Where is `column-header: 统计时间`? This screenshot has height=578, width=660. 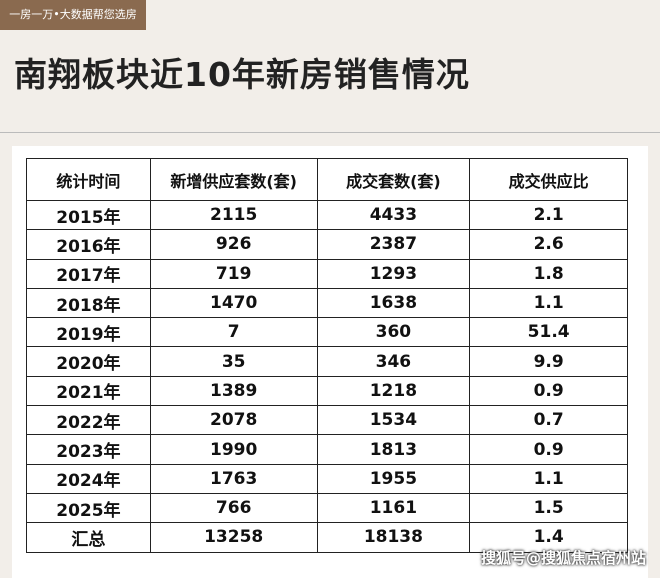 column-header: 统计时间 is located at coordinates (88, 179).